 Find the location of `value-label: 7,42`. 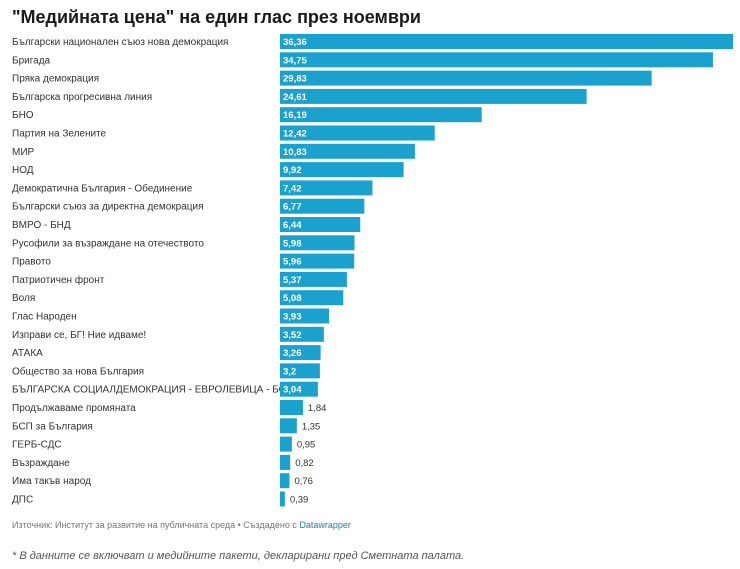

value-label: 7,42 is located at coordinates (292, 188).